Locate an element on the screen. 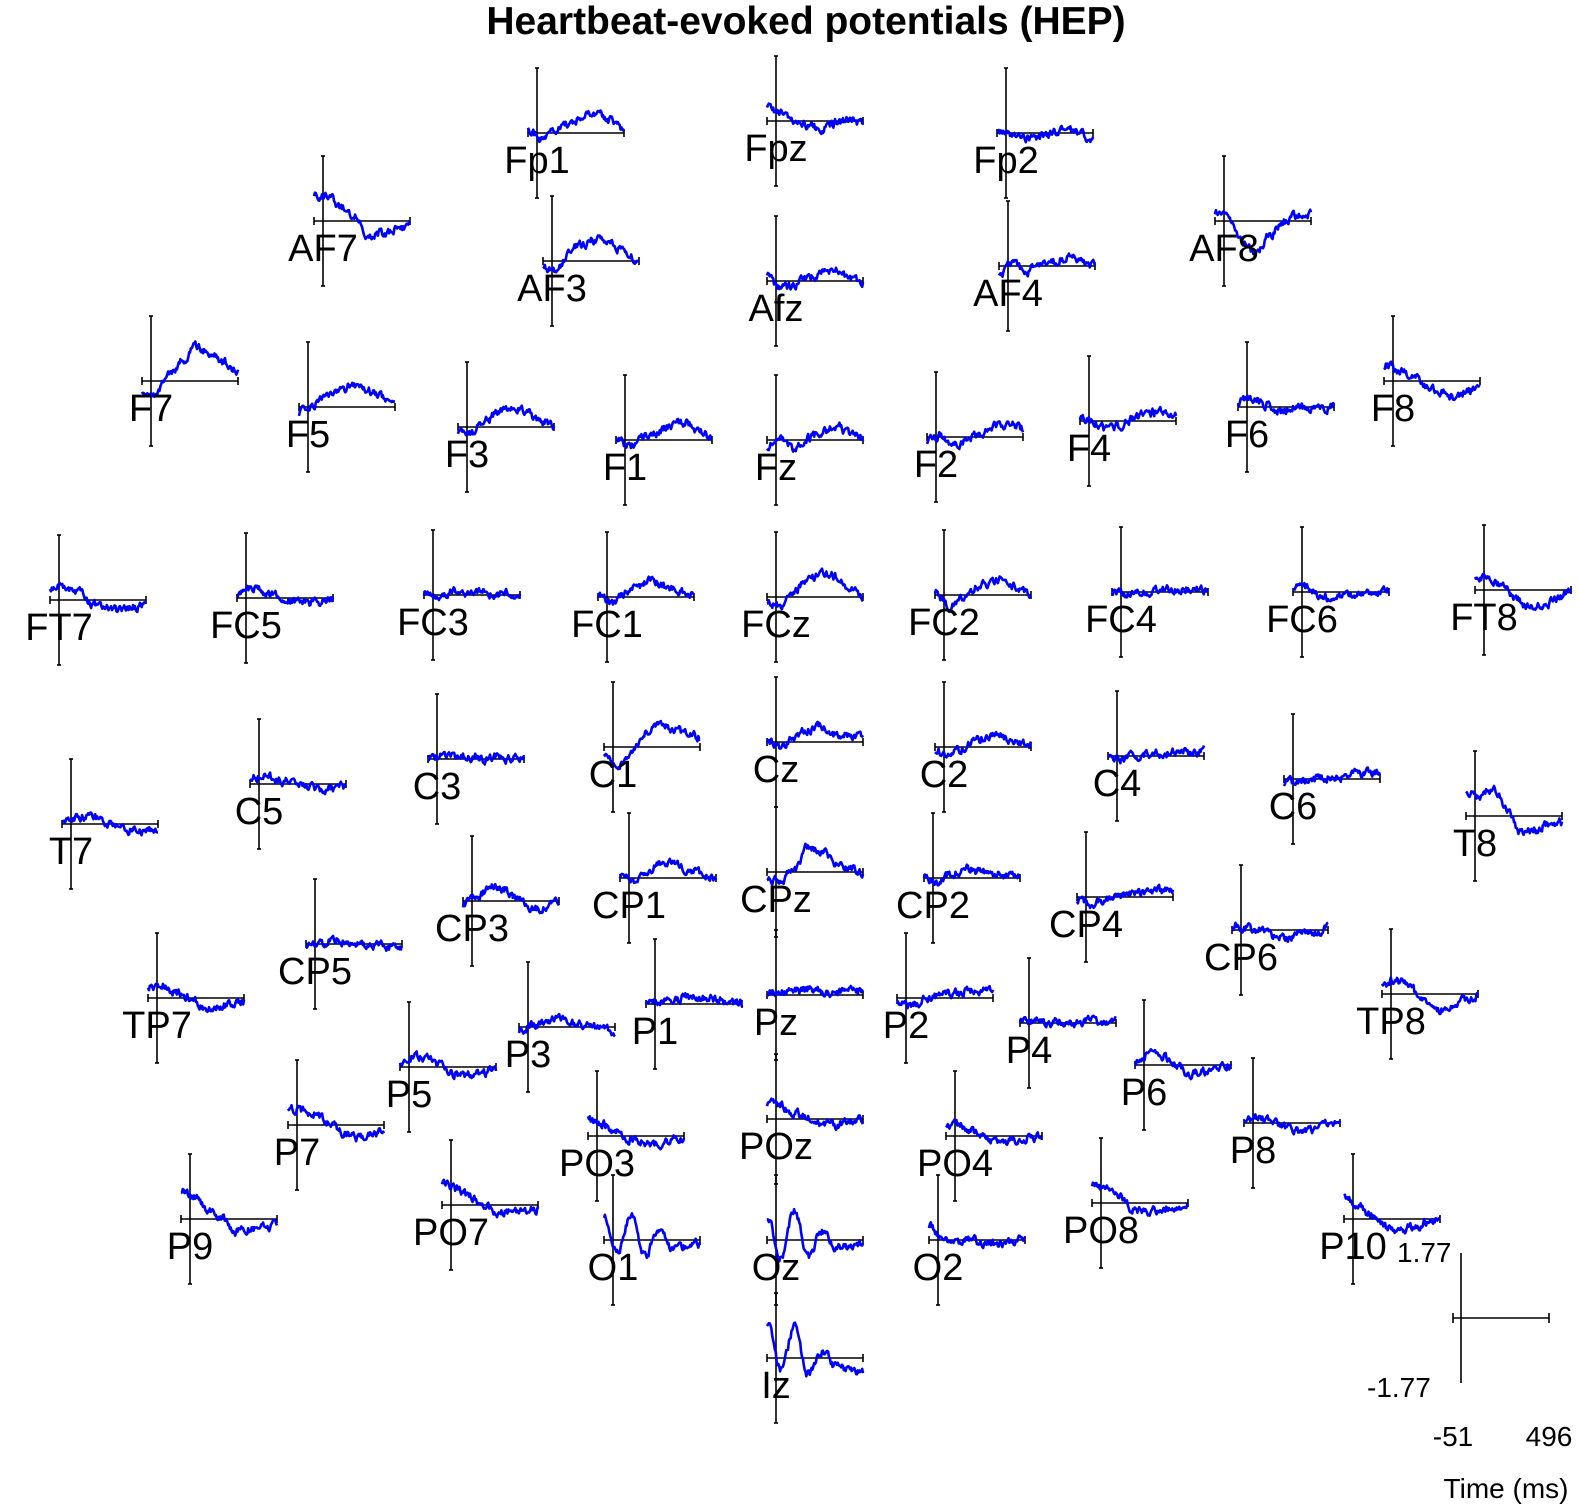 Image resolution: width=1579 pixels, height=1506 pixels. channel-af3: AF3 is located at coordinates (579, 261).